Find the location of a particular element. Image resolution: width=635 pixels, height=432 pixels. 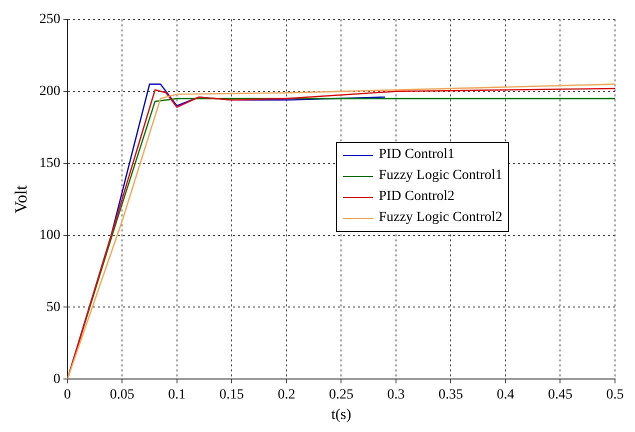

x-tick-label: 0.3 is located at coordinates (396, 394).